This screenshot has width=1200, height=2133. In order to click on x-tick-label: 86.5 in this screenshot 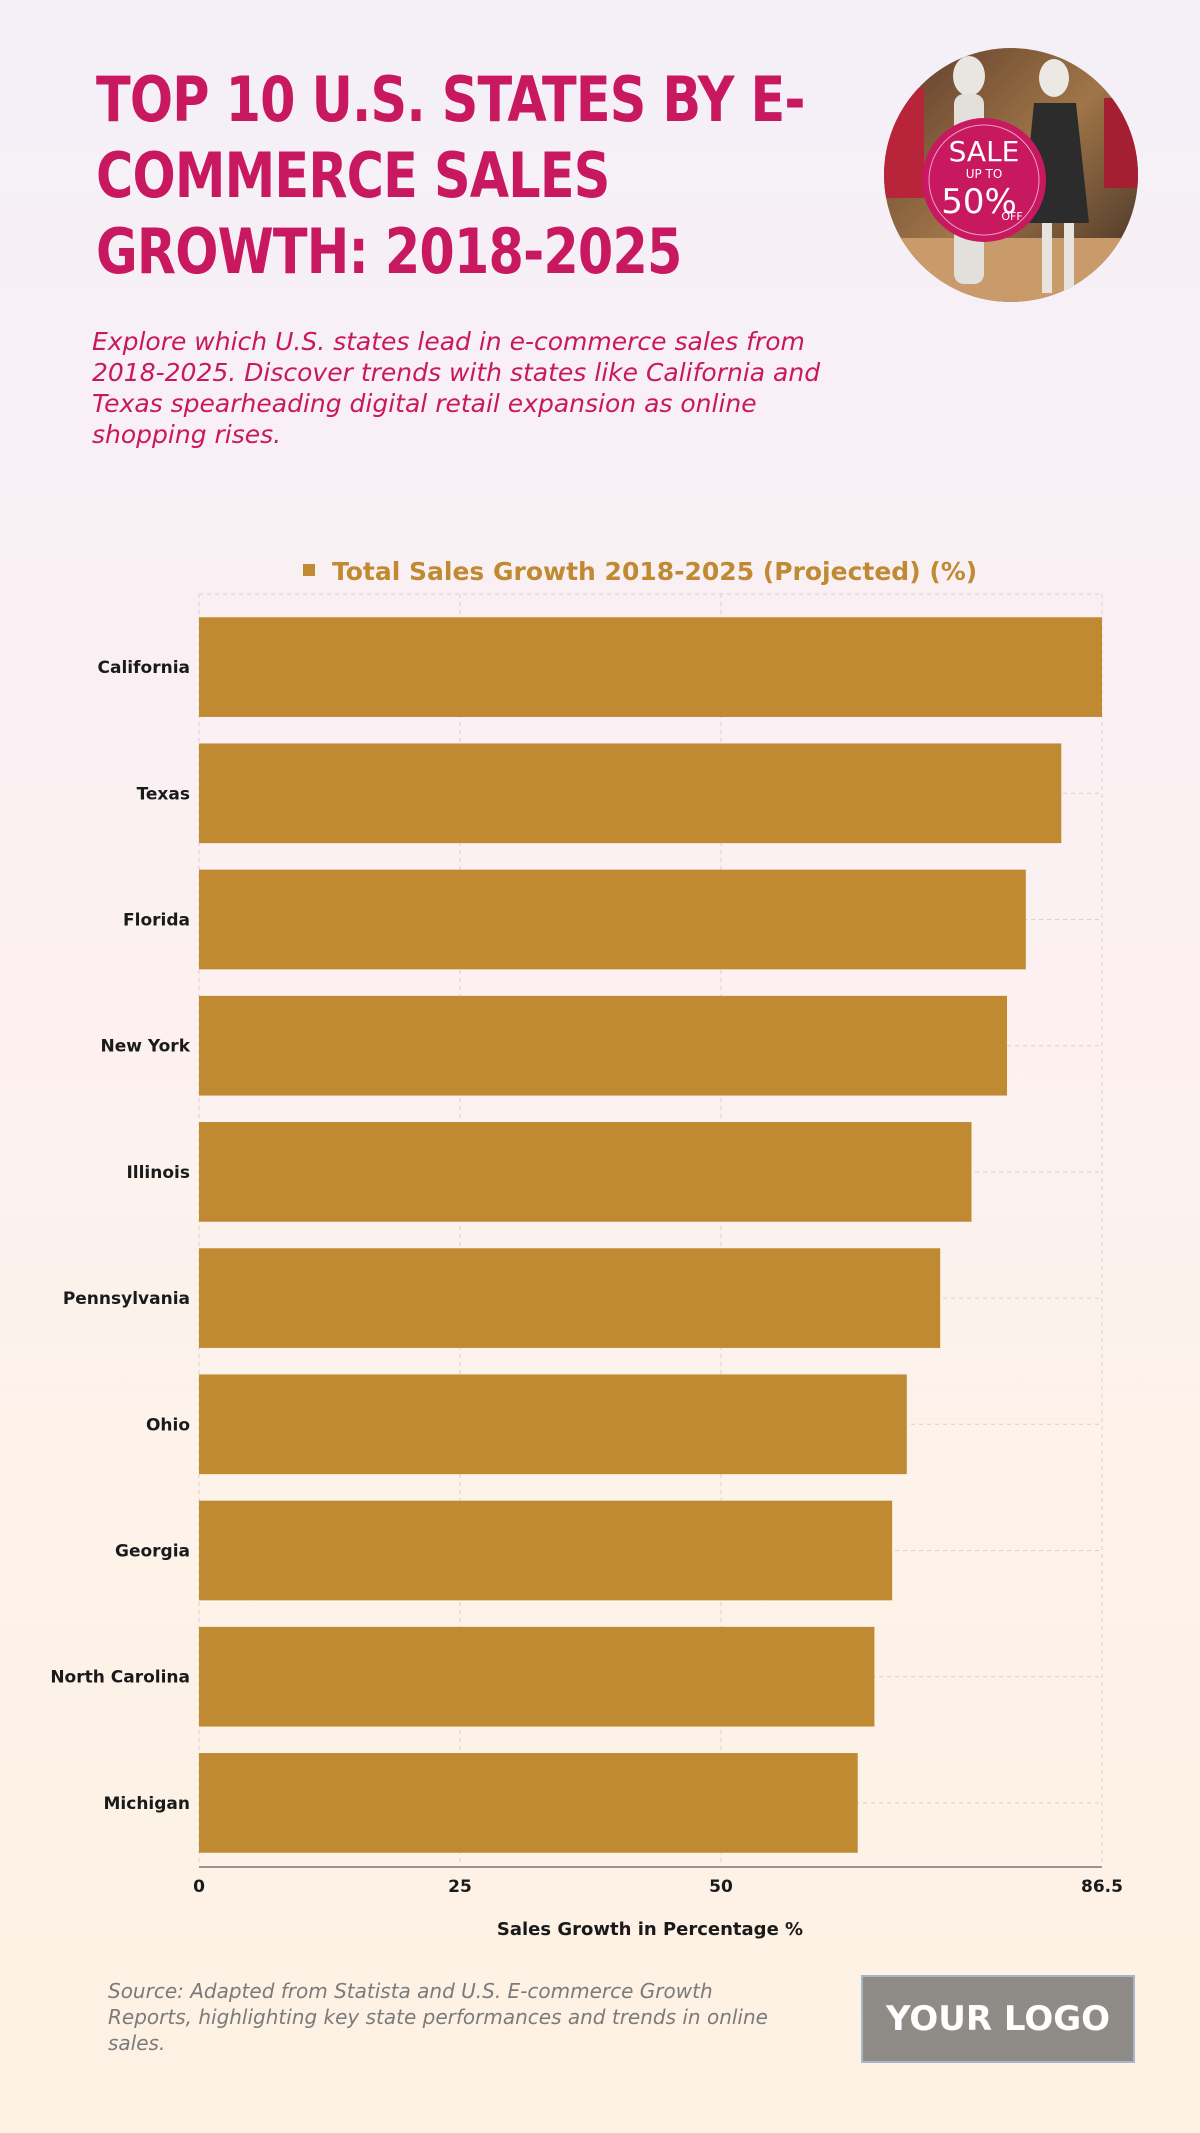, I will do `click(1102, 1887)`.